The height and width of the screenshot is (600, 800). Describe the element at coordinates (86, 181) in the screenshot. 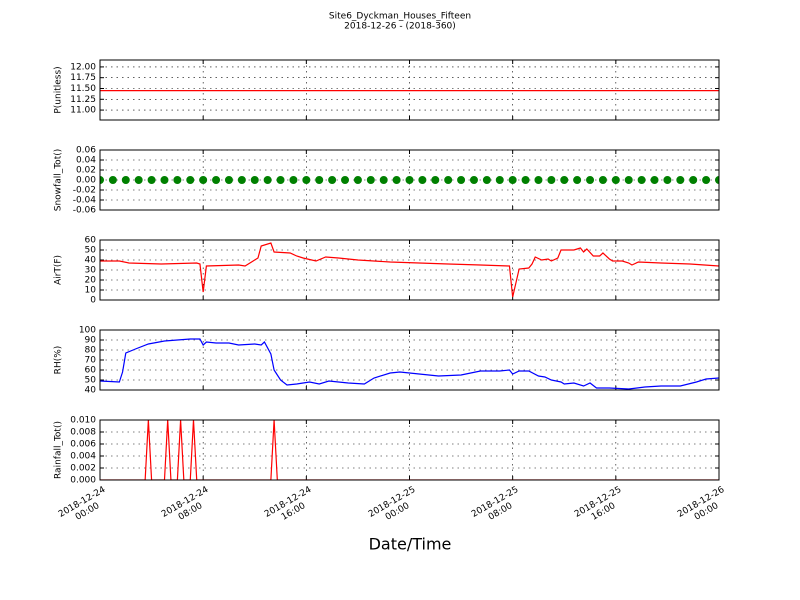

I see `y-tick-label: 0.00` at that location.